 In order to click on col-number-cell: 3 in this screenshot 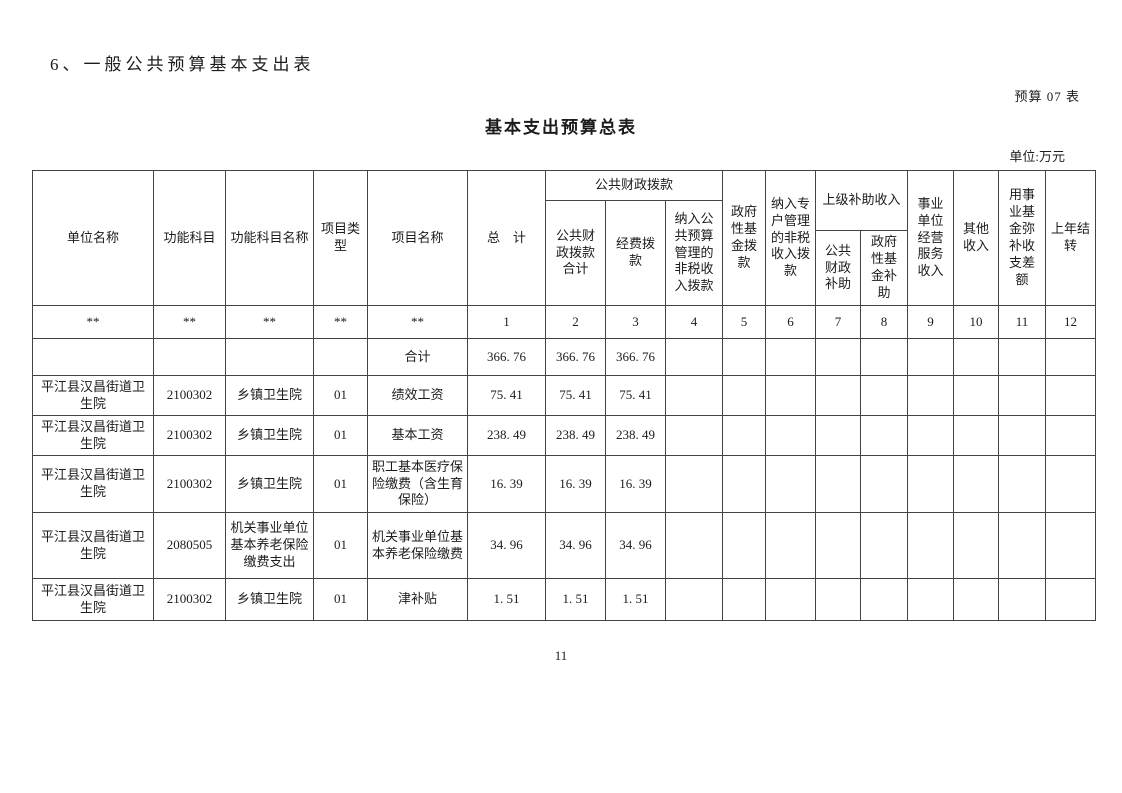, I will do `click(635, 322)`.